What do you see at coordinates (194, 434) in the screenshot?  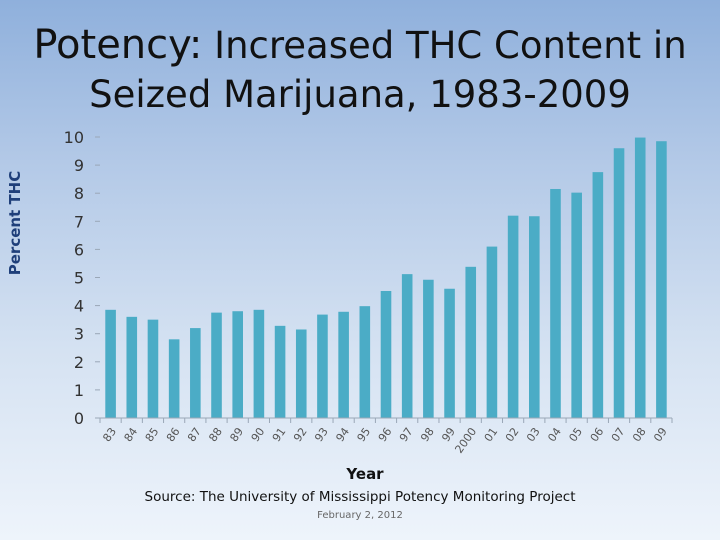 I see `x-tick-label: 87` at bounding box center [194, 434].